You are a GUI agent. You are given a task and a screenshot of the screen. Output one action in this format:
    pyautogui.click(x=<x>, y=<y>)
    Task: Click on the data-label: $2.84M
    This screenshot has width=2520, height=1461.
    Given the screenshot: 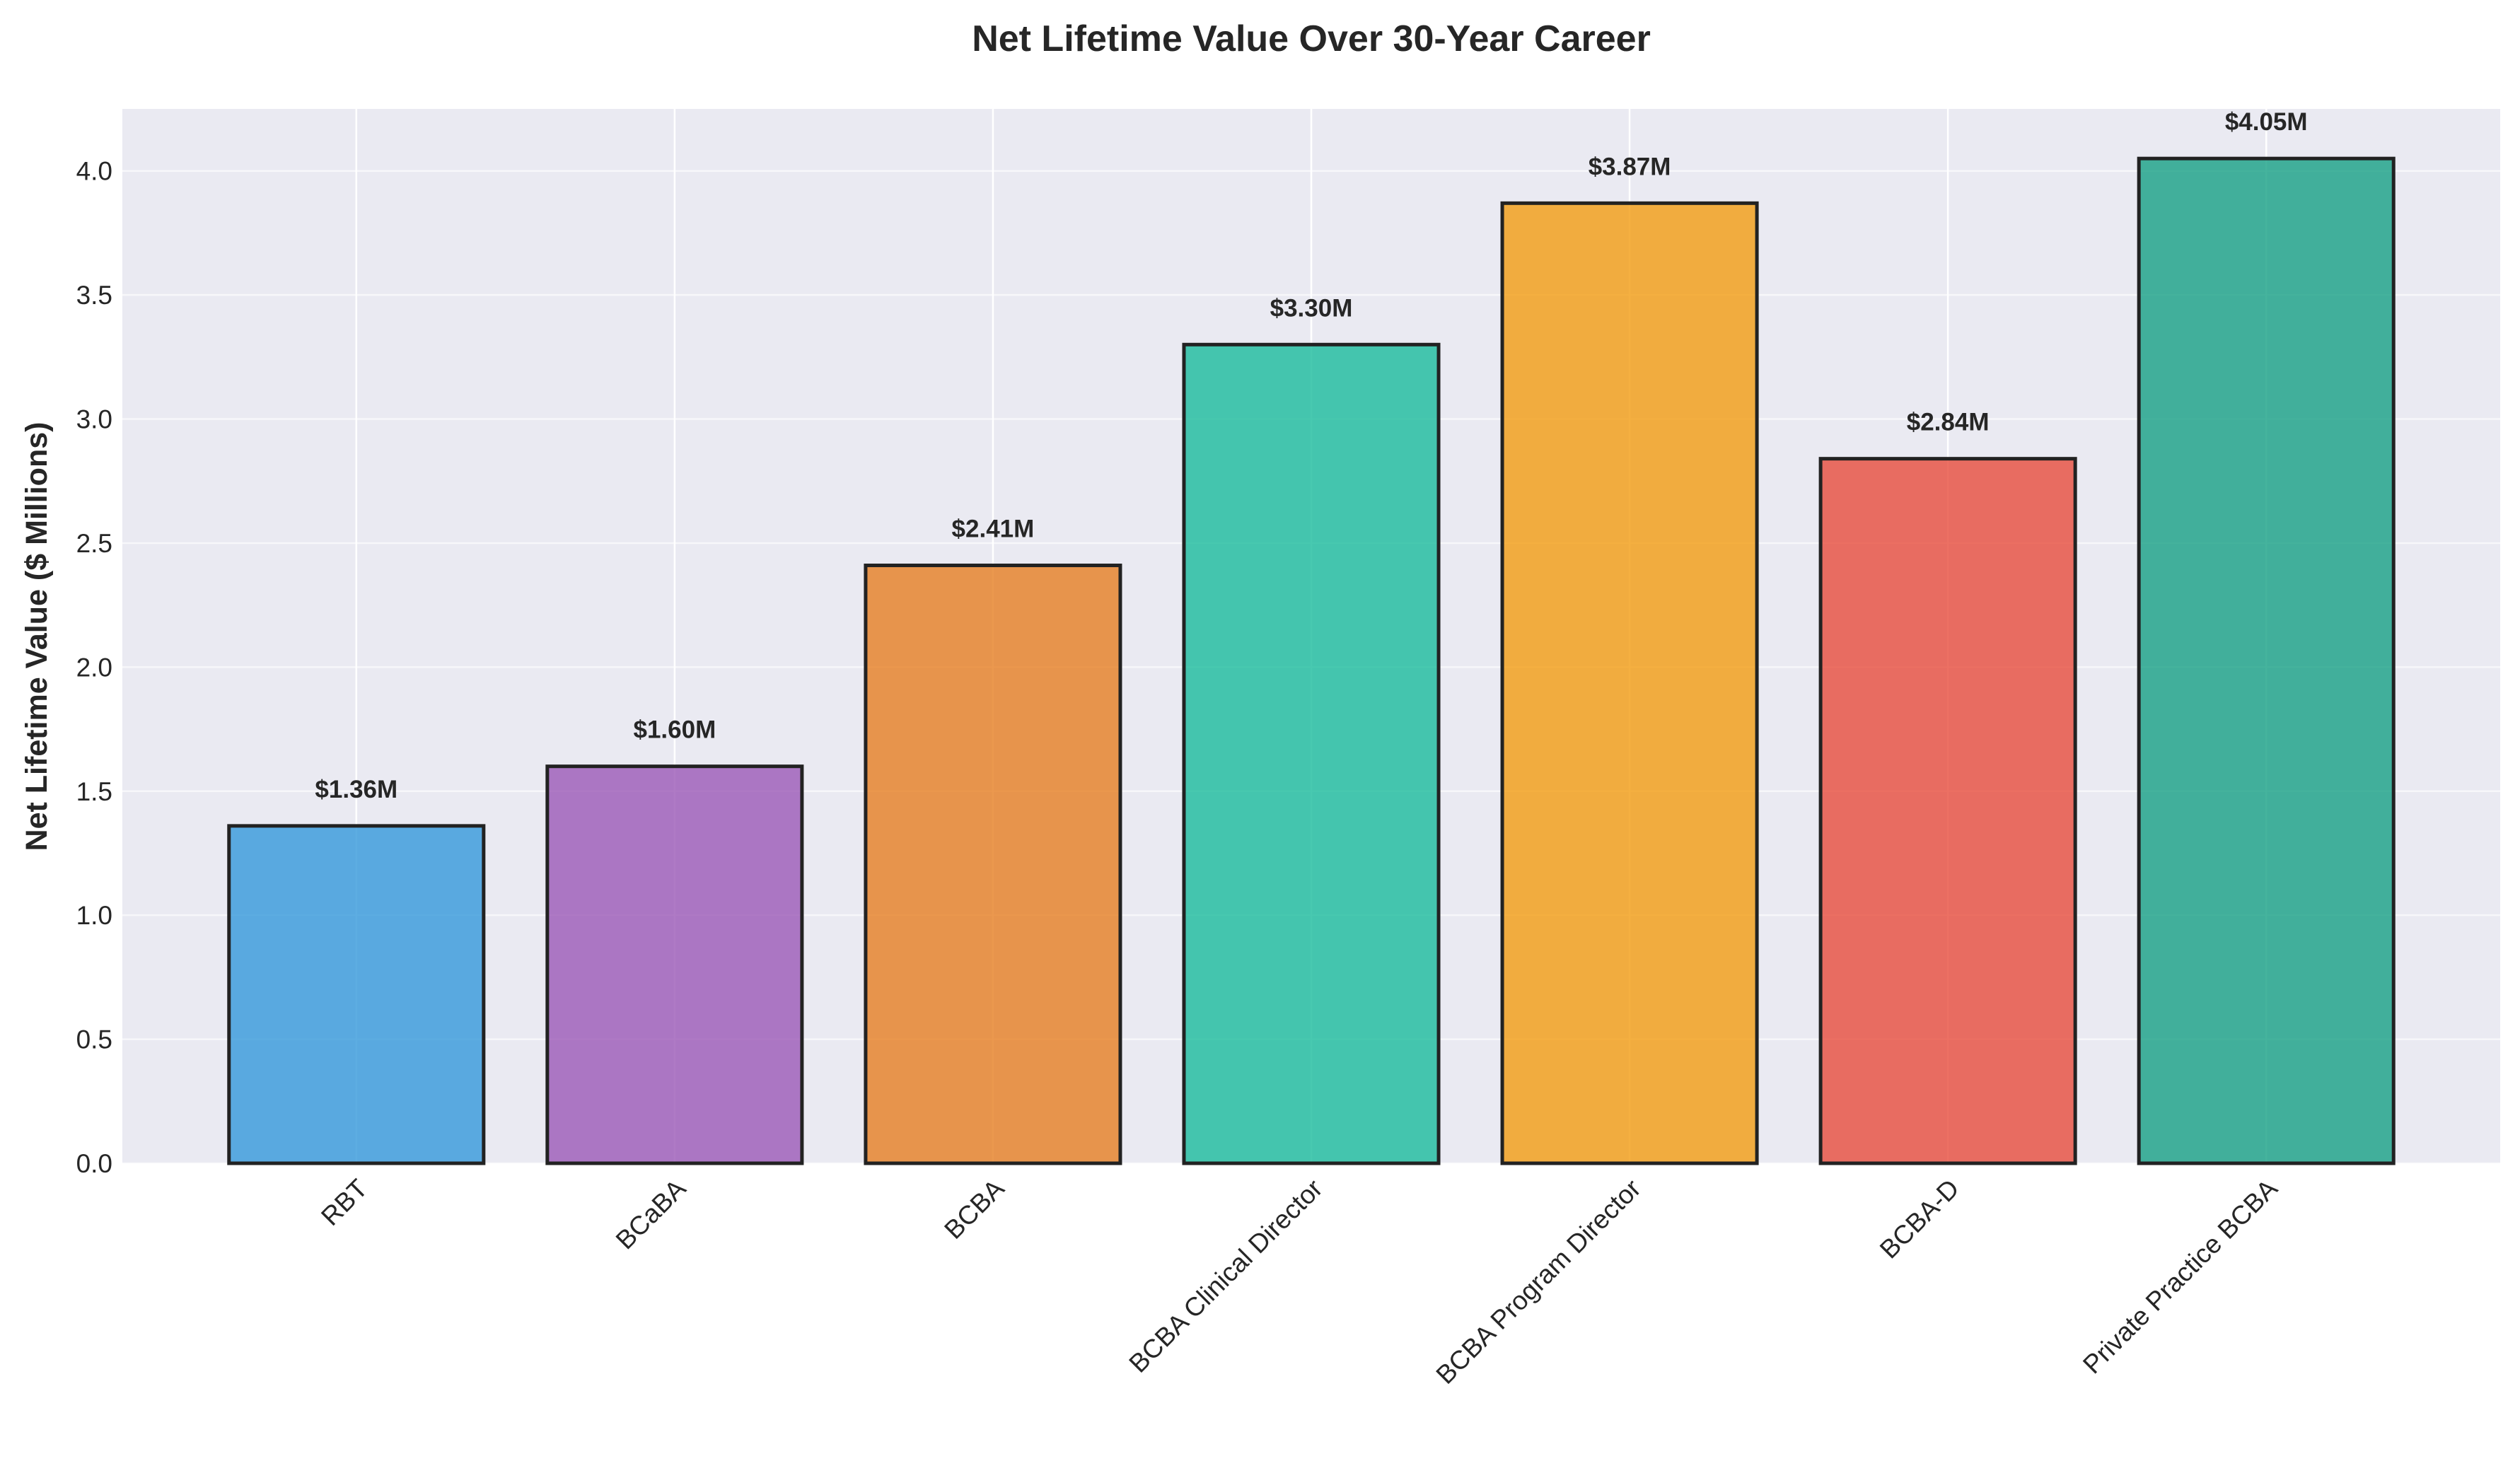 What is the action you would take?
    pyautogui.click(x=1949, y=422)
    